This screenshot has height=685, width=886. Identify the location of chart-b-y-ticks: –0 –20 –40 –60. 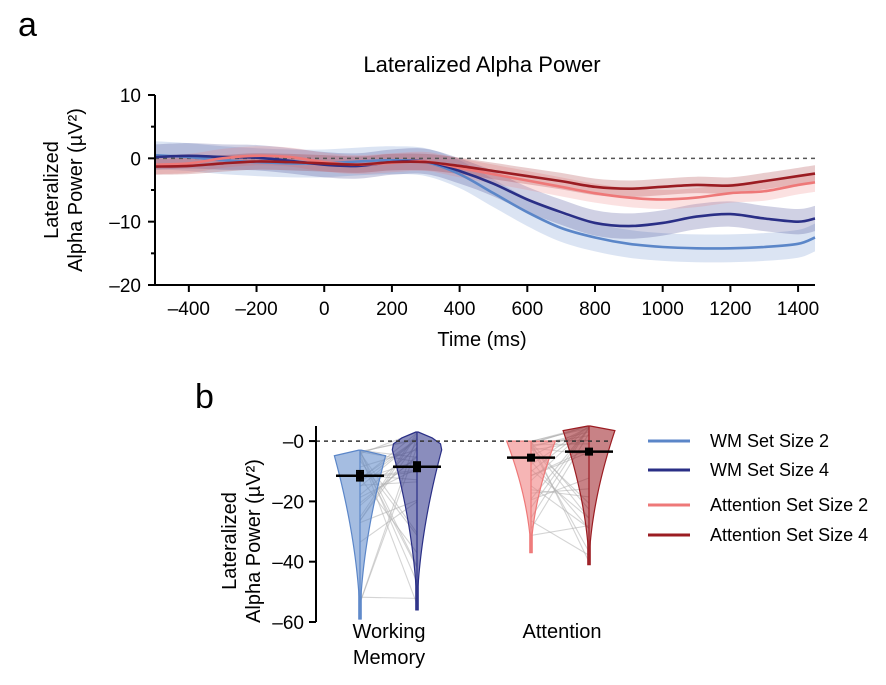
(294, 533).